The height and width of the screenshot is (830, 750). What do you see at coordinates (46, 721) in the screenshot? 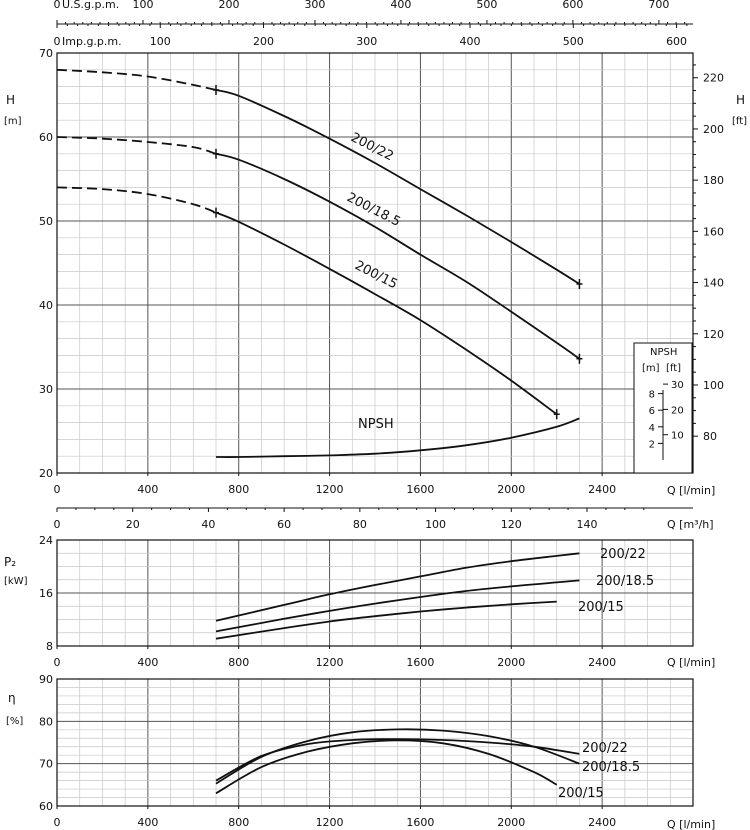
I see `y-tick-label-efficiency: 80` at bounding box center [46, 721].